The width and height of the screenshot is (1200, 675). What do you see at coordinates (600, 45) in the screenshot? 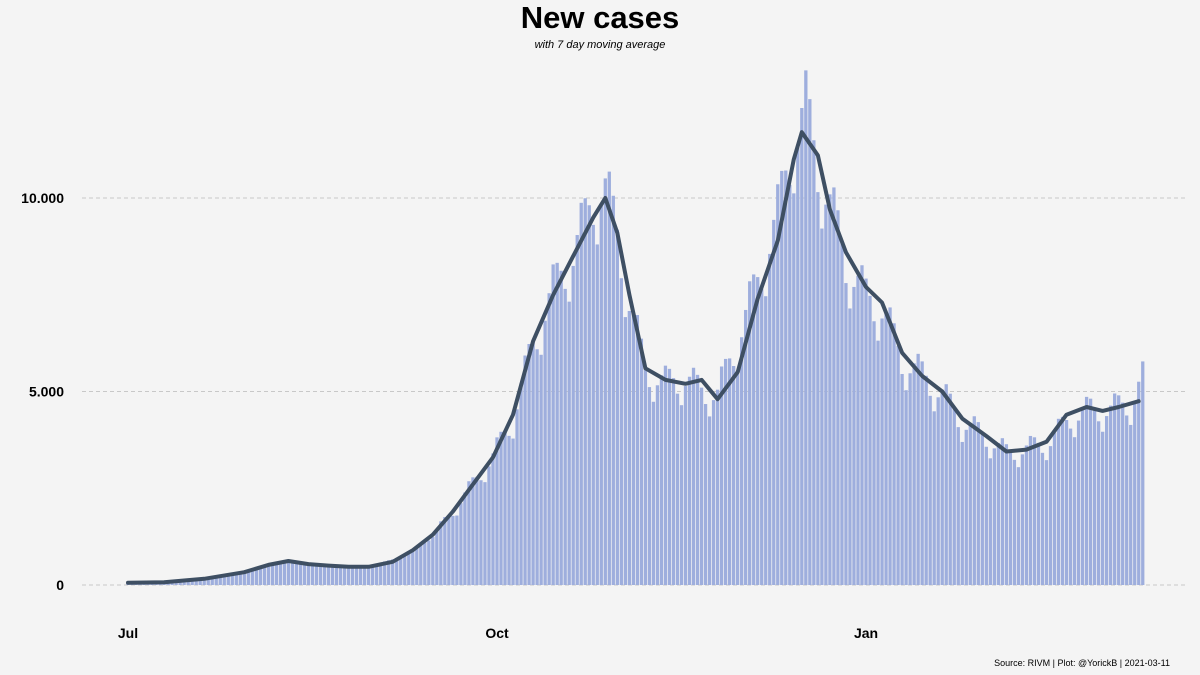
I see `chart-subtitle: with 7 day moving average` at bounding box center [600, 45].